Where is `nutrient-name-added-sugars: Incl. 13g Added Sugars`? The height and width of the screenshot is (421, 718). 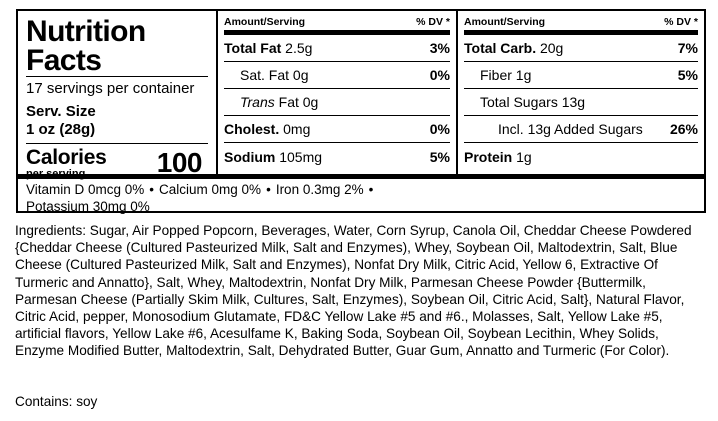 nutrient-name-added-sugars: Incl. 13g Added Sugars is located at coordinates (570, 129).